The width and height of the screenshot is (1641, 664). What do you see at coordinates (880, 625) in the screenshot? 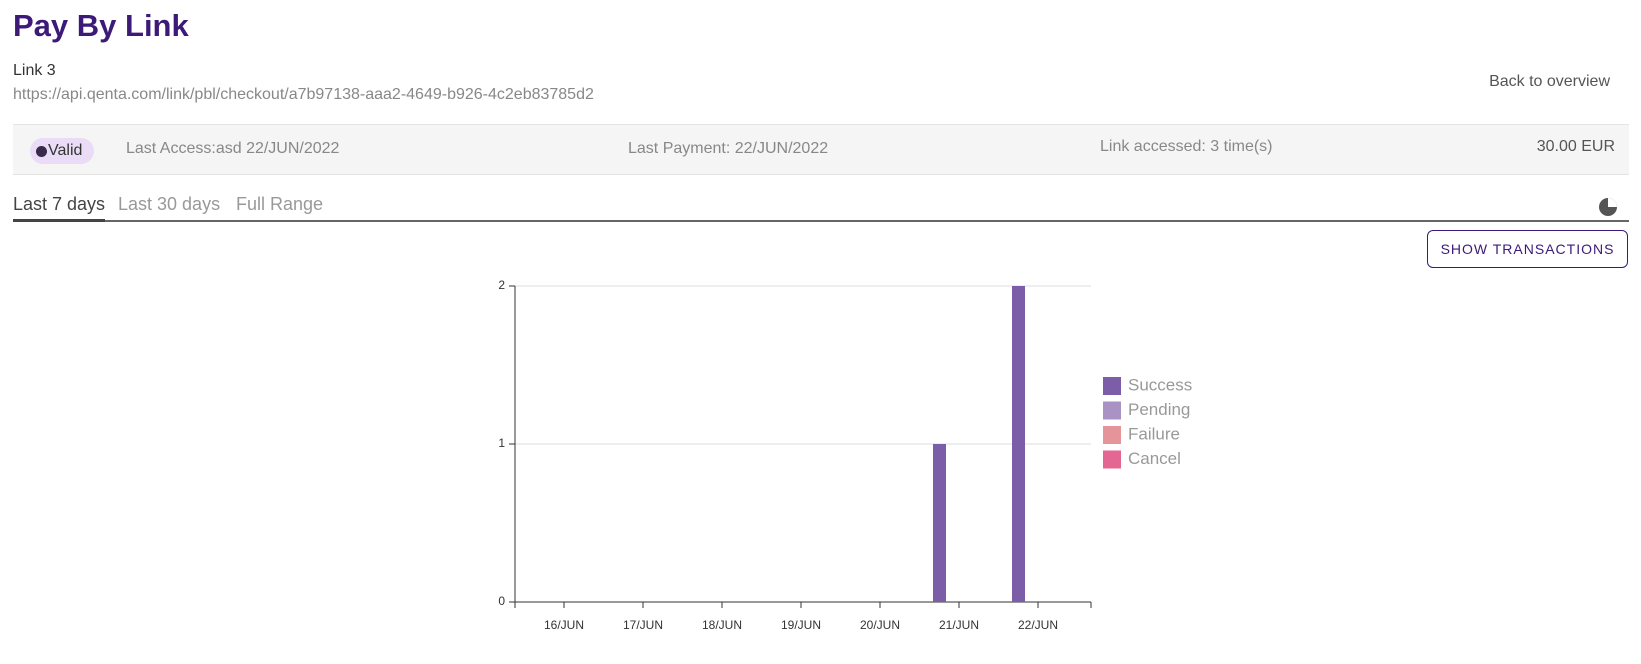
I see `x-tick-label: 20/JUN` at bounding box center [880, 625].